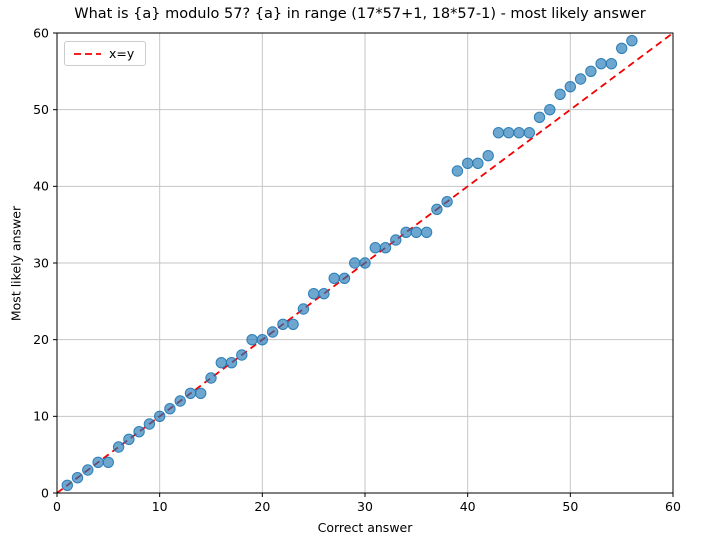 The image size is (704, 547). What do you see at coordinates (160, 506) in the screenshot?
I see `x-tick-label: 10` at bounding box center [160, 506].